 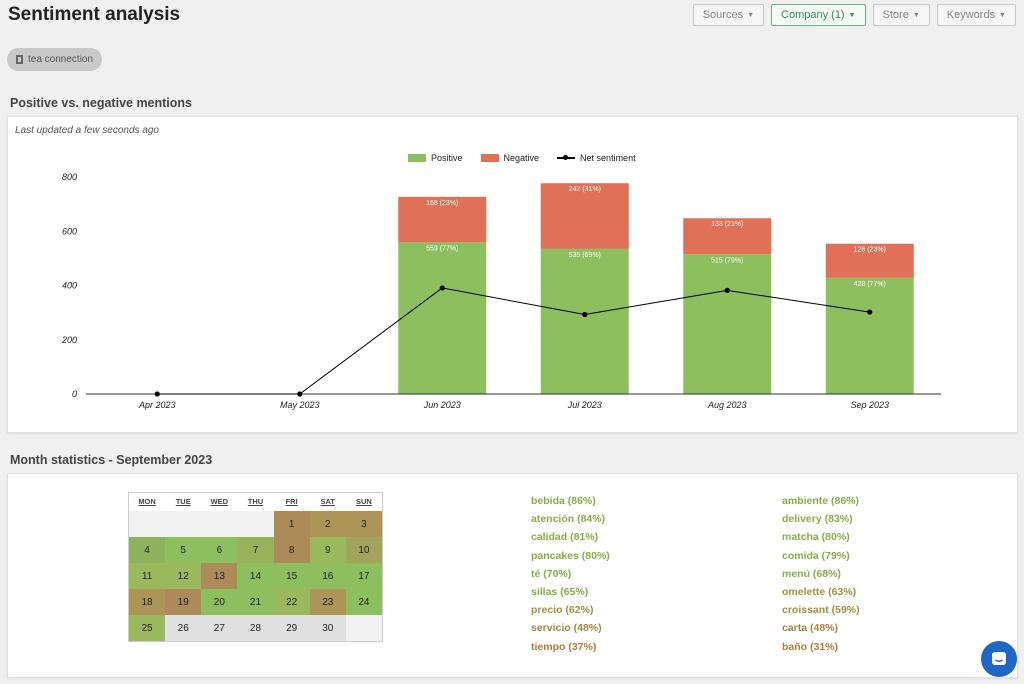 What do you see at coordinates (363, 501) in the screenshot?
I see `weekday-label: SUN` at bounding box center [363, 501].